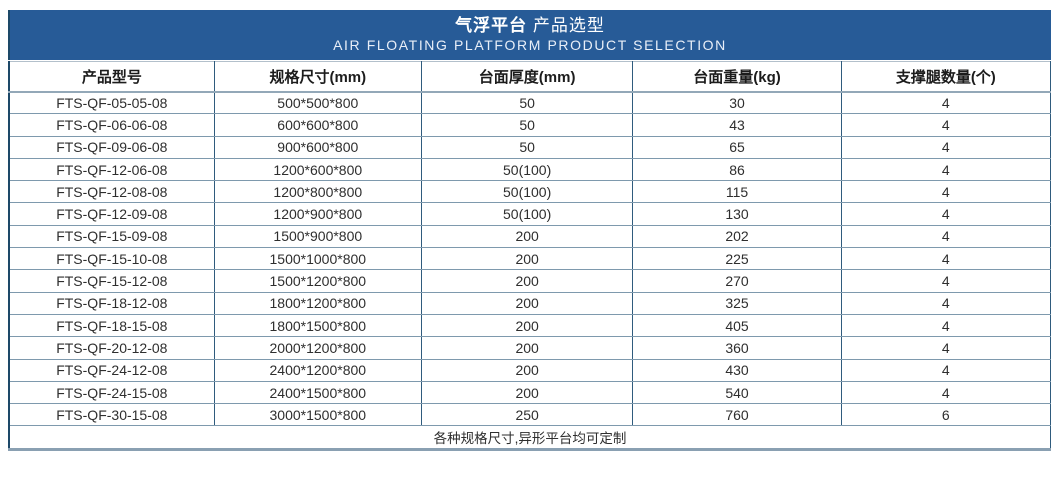 Image resolution: width=1059 pixels, height=496 pixels. What do you see at coordinates (111, 192) in the screenshot?
I see `cell-model: FTS-QF-12-08-08` at bounding box center [111, 192].